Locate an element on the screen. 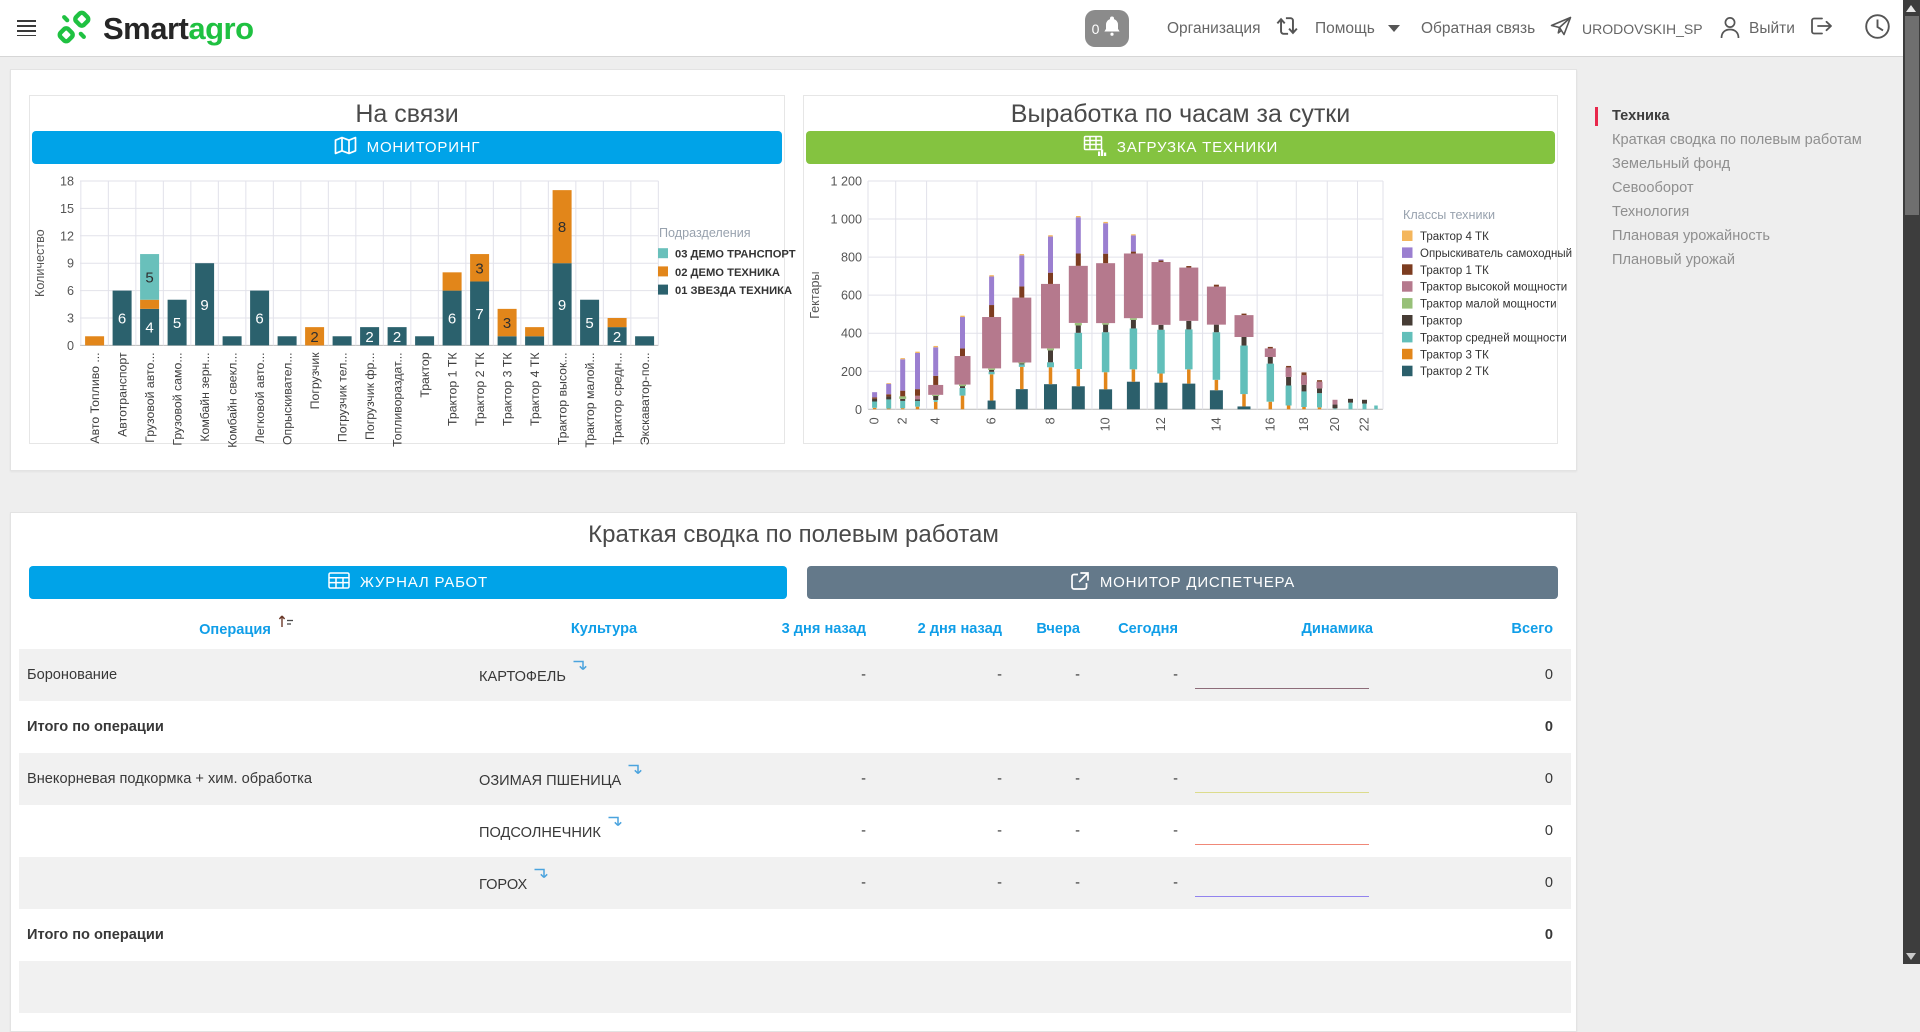 Image resolution: width=1920 pixels, height=1032 pixels. col-dynamics: Динамика is located at coordinates (1337, 628).